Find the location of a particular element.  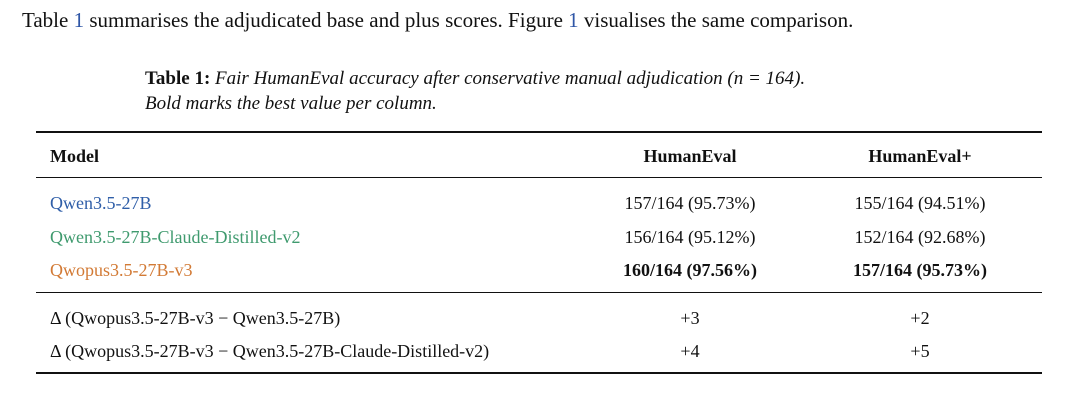

model-name: Qwen3.5-27B-Claude-Distilled-v2 is located at coordinates (175, 237).